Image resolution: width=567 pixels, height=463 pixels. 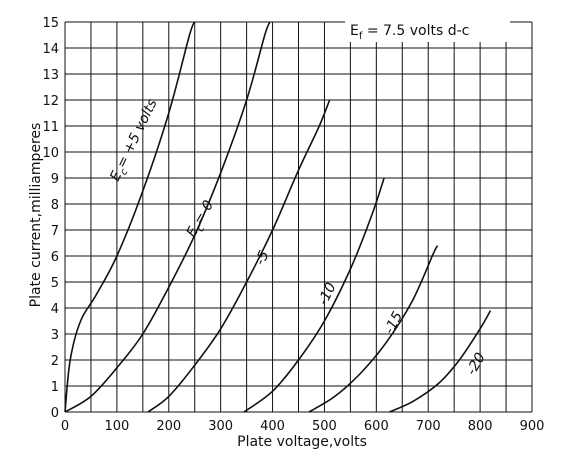 What do you see at coordinates (324, 426) in the screenshot?
I see `x-tick-label: 500` at bounding box center [324, 426].